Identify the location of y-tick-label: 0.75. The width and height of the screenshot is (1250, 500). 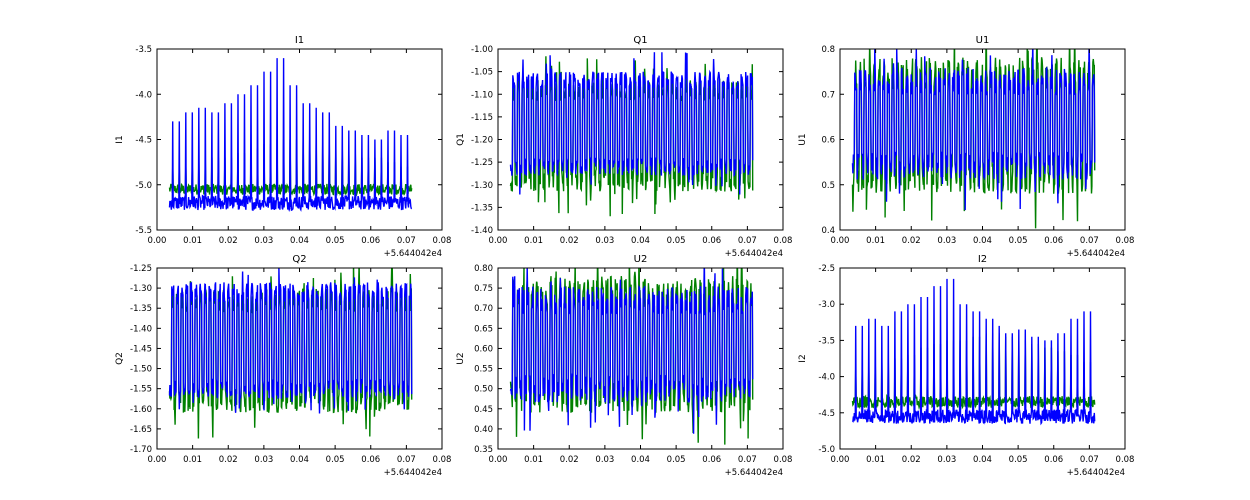
(483, 289).